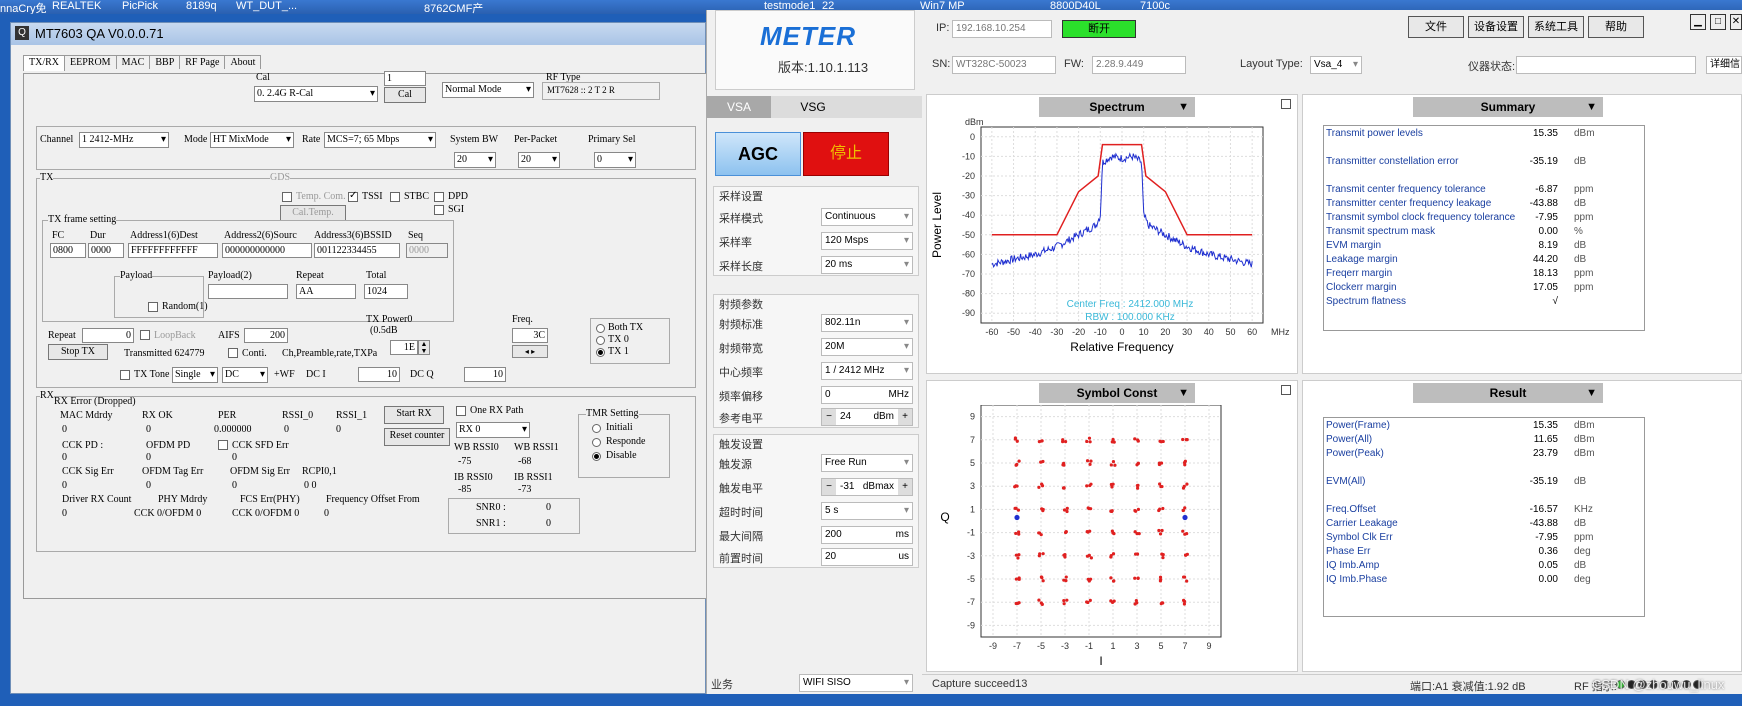 The height and width of the screenshot is (706, 1742). I want to click on device-settings-button: 设备设置, so click(1496, 27).